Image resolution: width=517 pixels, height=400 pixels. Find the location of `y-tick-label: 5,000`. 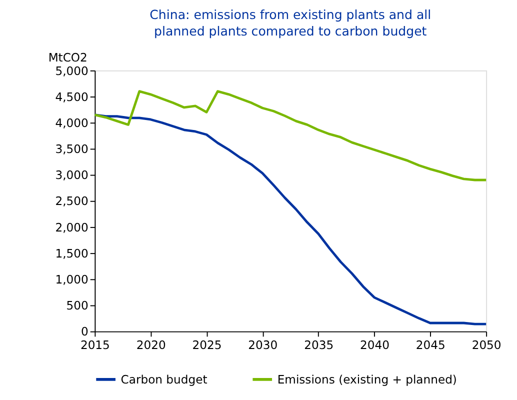

y-tick-label: 5,000 is located at coordinates (71, 71).